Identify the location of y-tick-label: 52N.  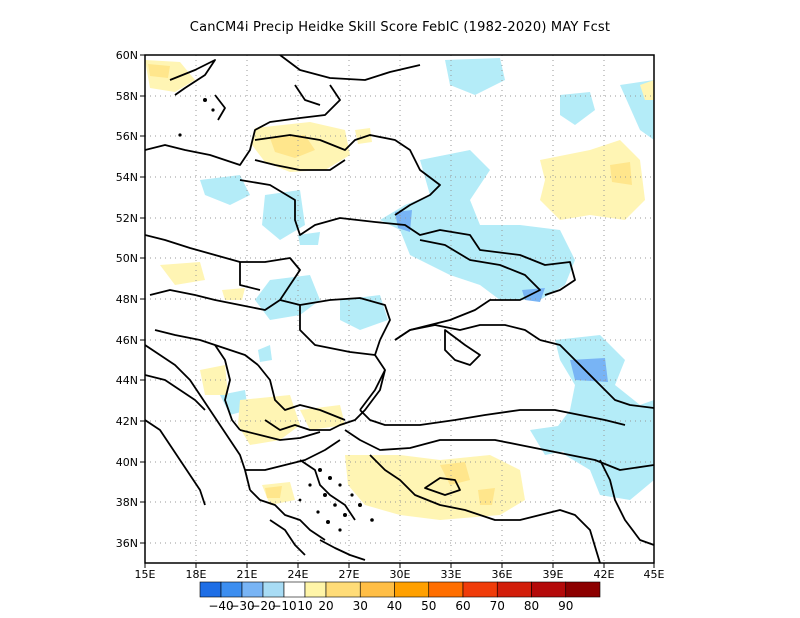
(127, 218).